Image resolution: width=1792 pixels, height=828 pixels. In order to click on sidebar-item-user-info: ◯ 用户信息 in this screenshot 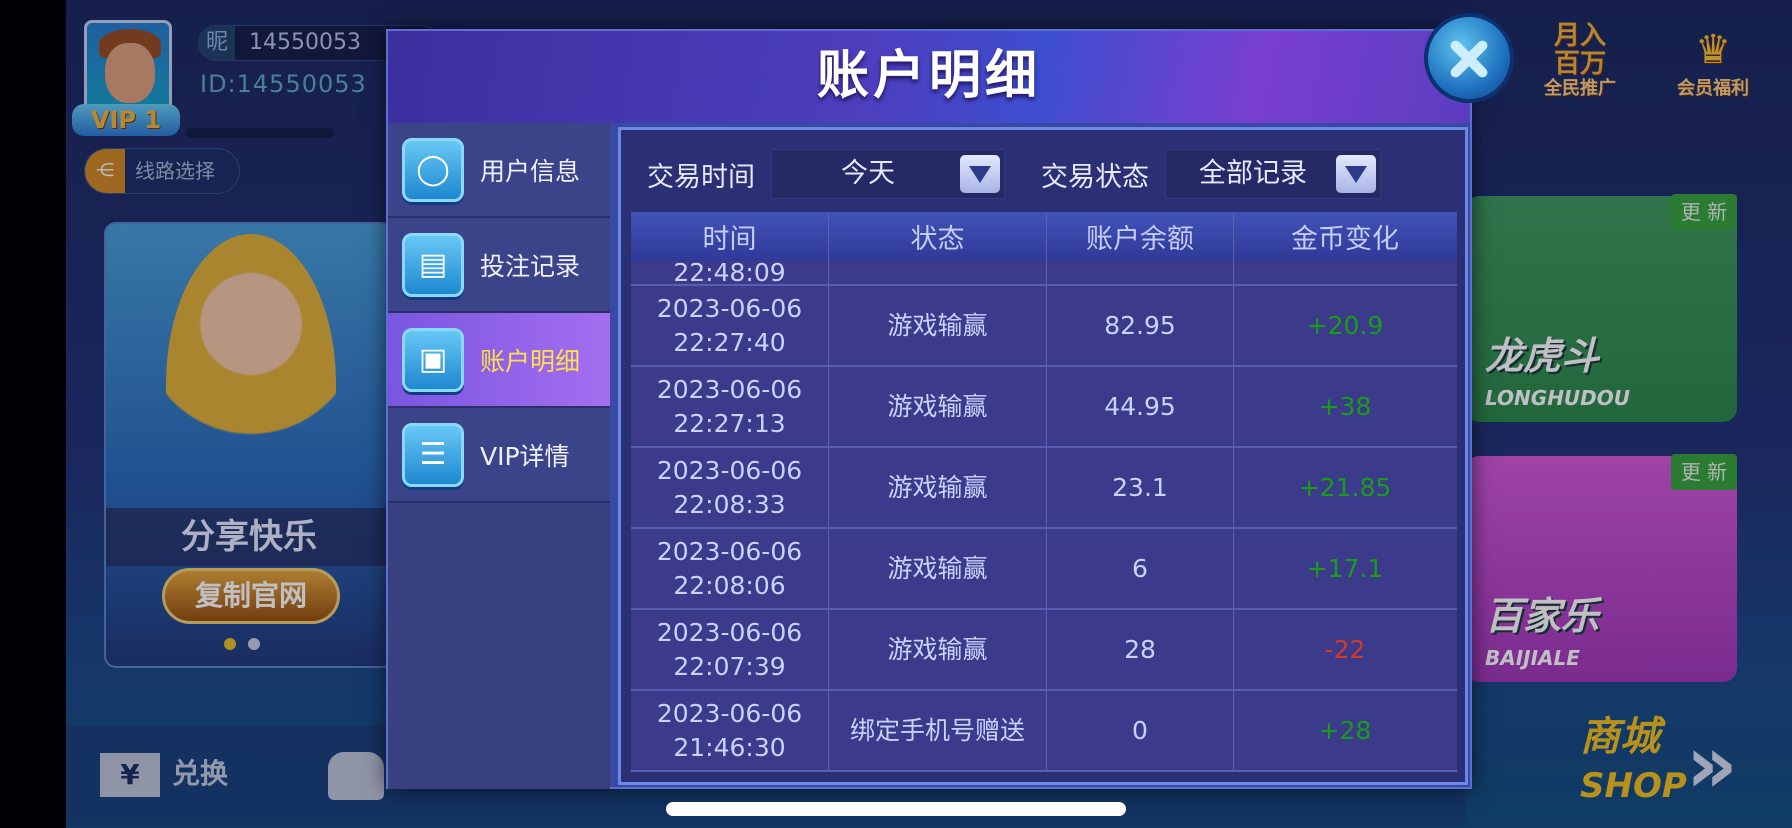, I will do `click(499, 170)`.